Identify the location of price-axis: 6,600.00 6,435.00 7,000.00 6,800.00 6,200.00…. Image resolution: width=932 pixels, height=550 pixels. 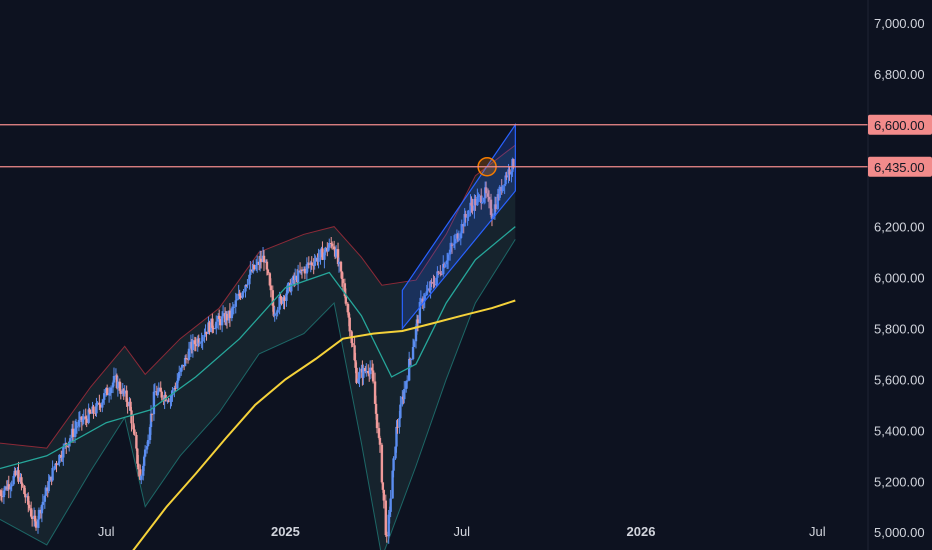
(900, 278).